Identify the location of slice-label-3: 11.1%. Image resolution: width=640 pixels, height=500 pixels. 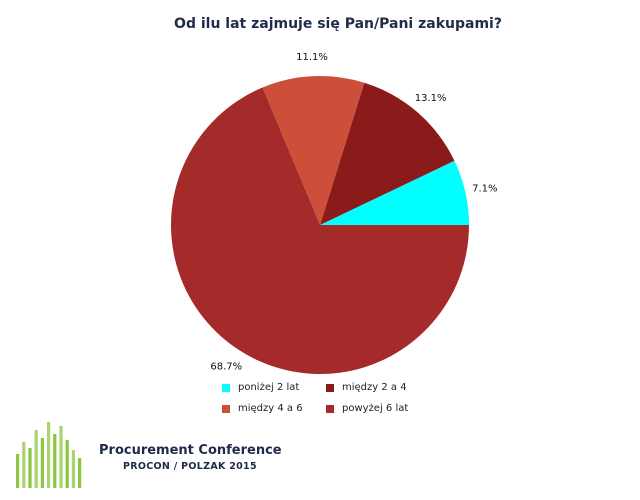
(312, 57).